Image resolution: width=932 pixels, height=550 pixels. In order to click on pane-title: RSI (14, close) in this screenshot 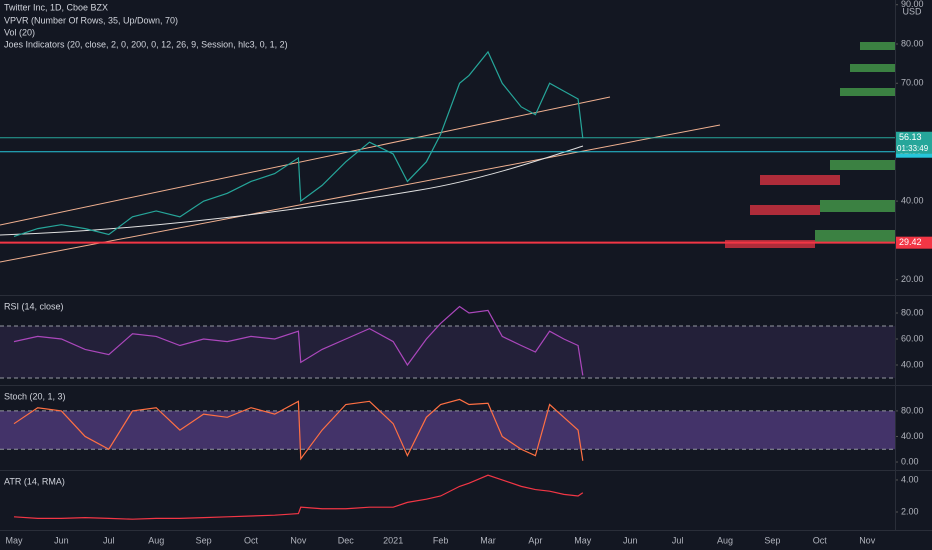, I will do `click(34, 306)`.